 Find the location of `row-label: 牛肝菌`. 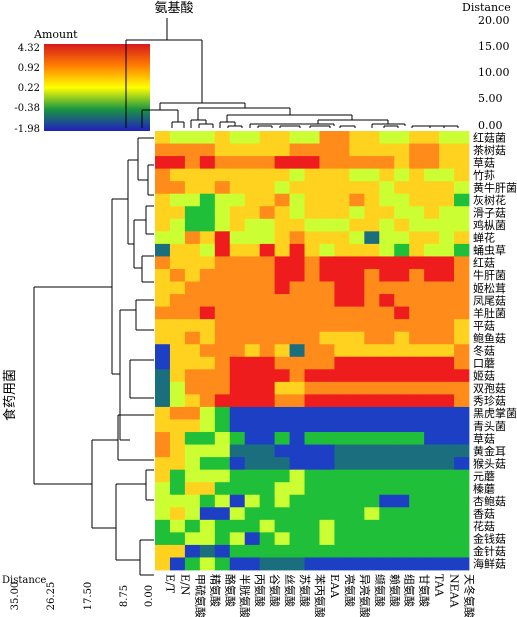

row-label: 牛肝菌 is located at coordinates (489, 275).